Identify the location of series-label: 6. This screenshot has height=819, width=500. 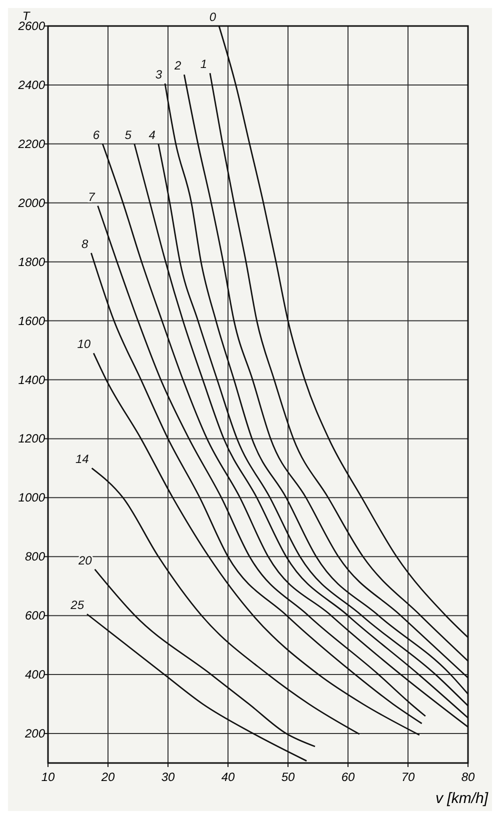
(96, 135).